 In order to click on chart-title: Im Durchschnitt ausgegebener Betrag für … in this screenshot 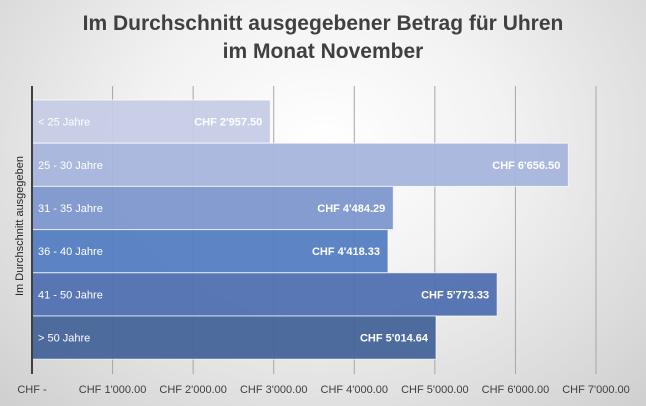, I will do `click(323, 38)`.